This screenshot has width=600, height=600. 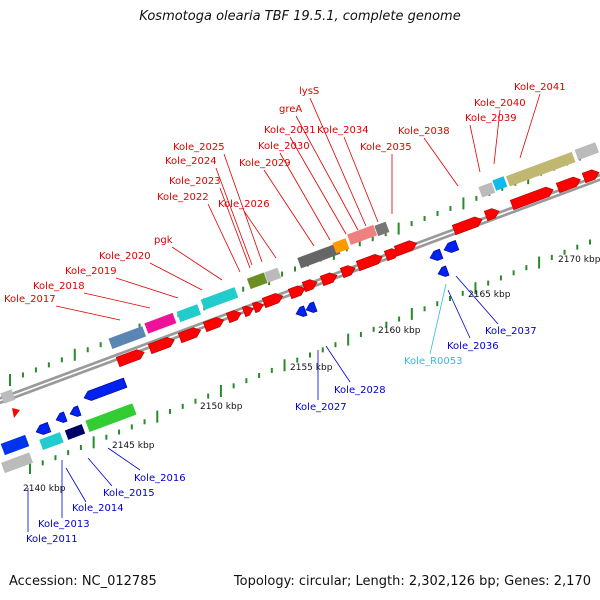 I want to click on gene-label-kole-2026: Kole_2026, so click(x=244, y=204).